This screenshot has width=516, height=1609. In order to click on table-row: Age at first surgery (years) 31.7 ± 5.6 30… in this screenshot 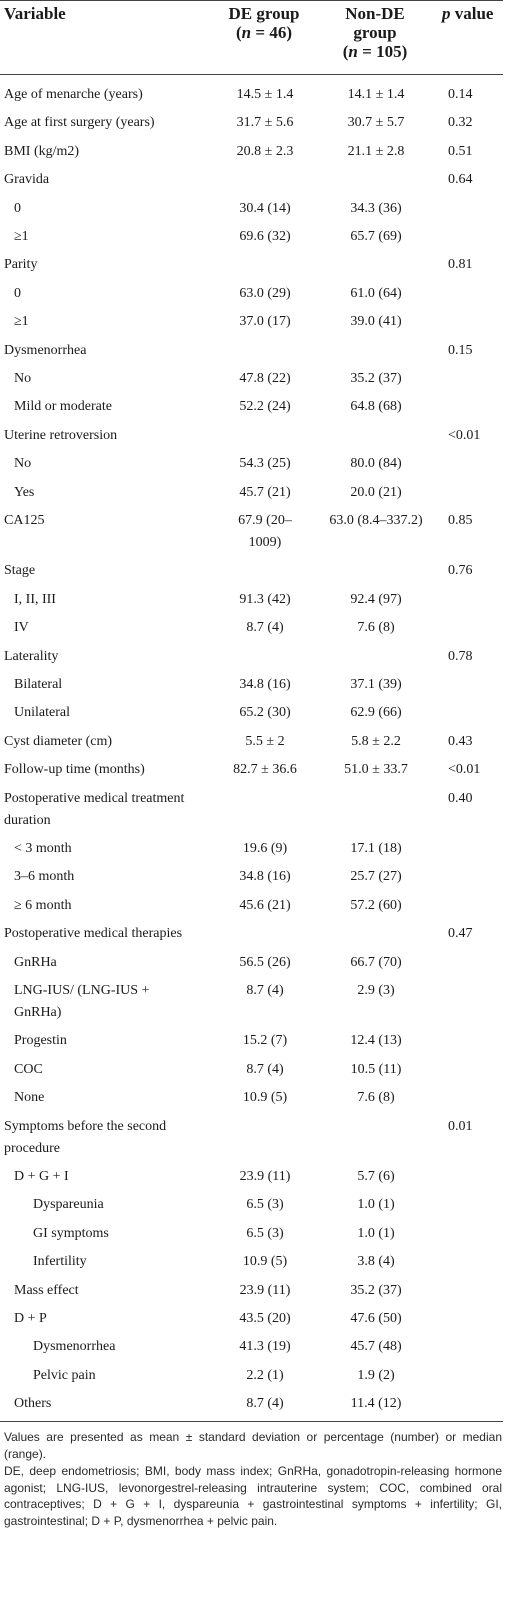, I will do `click(251, 123)`.